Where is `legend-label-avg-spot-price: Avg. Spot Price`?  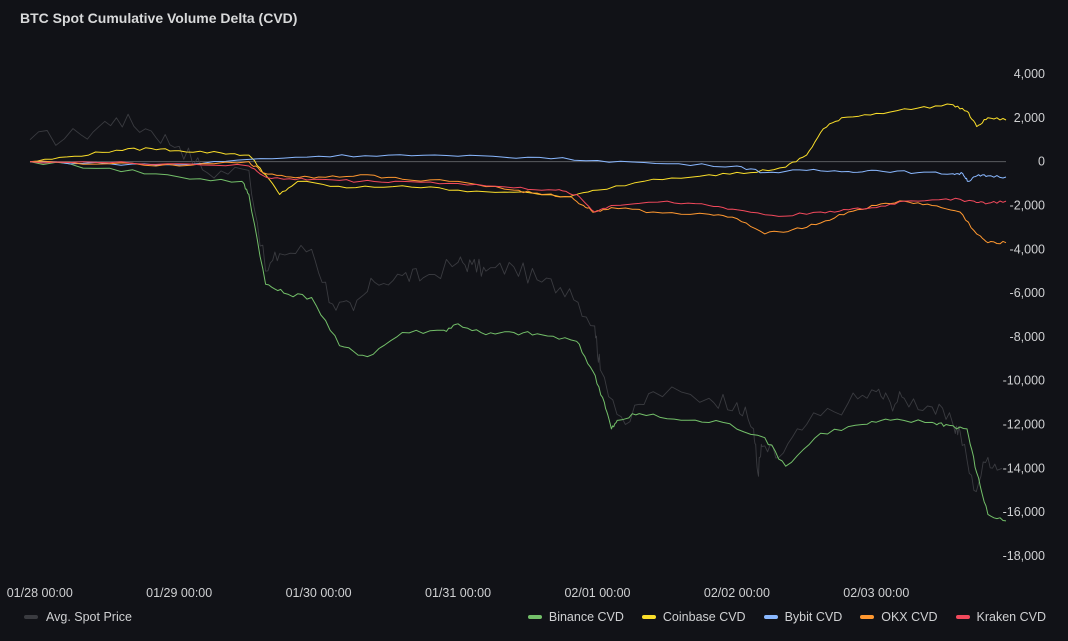
legend-label-avg-spot-price: Avg. Spot Price is located at coordinates (89, 617).